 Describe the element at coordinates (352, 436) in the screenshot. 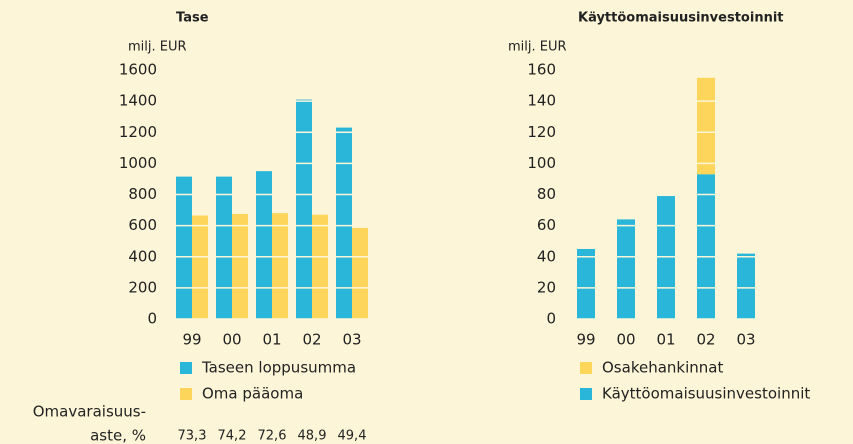

I see `ratio-value: 49,4` at that location.